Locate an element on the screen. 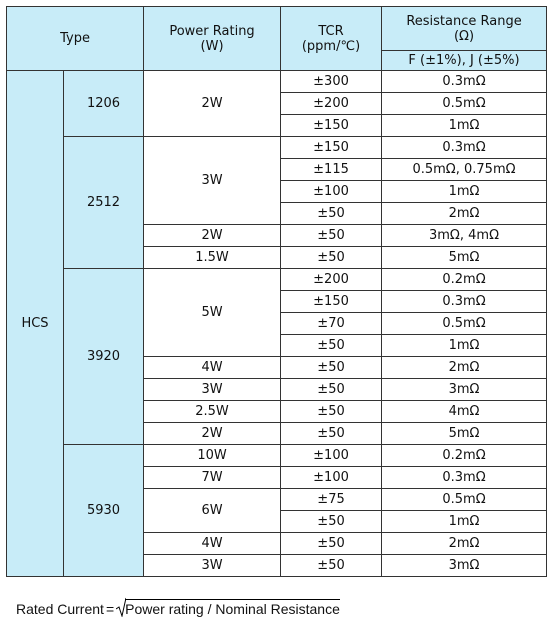 The height and width of the screenshot is (622, 552). table-row: 4W ±50 2mΩ is located at coordinates (277, 543).